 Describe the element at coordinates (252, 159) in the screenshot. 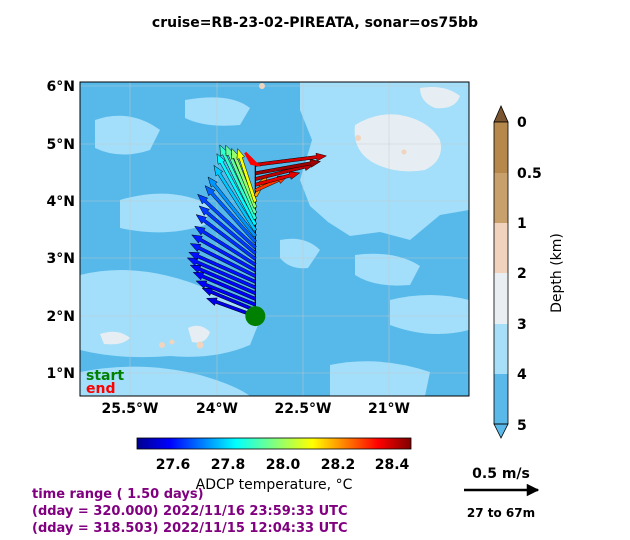

I see `end-marker` at that location.